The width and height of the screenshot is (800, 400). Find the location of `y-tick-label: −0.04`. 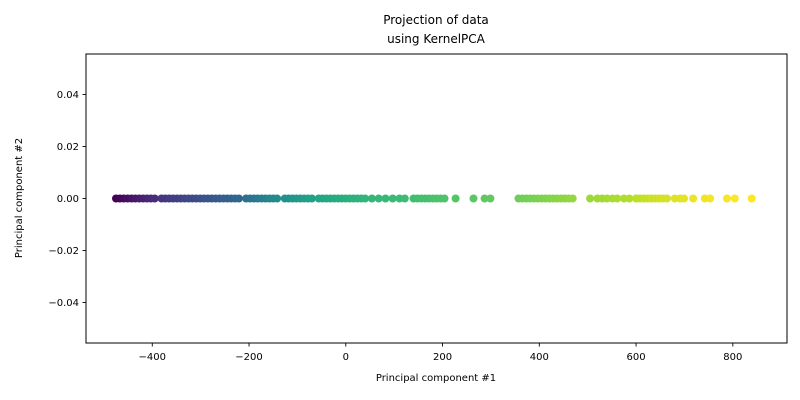

y-tick-label: −0.04 is located at coordinates (63, 303).